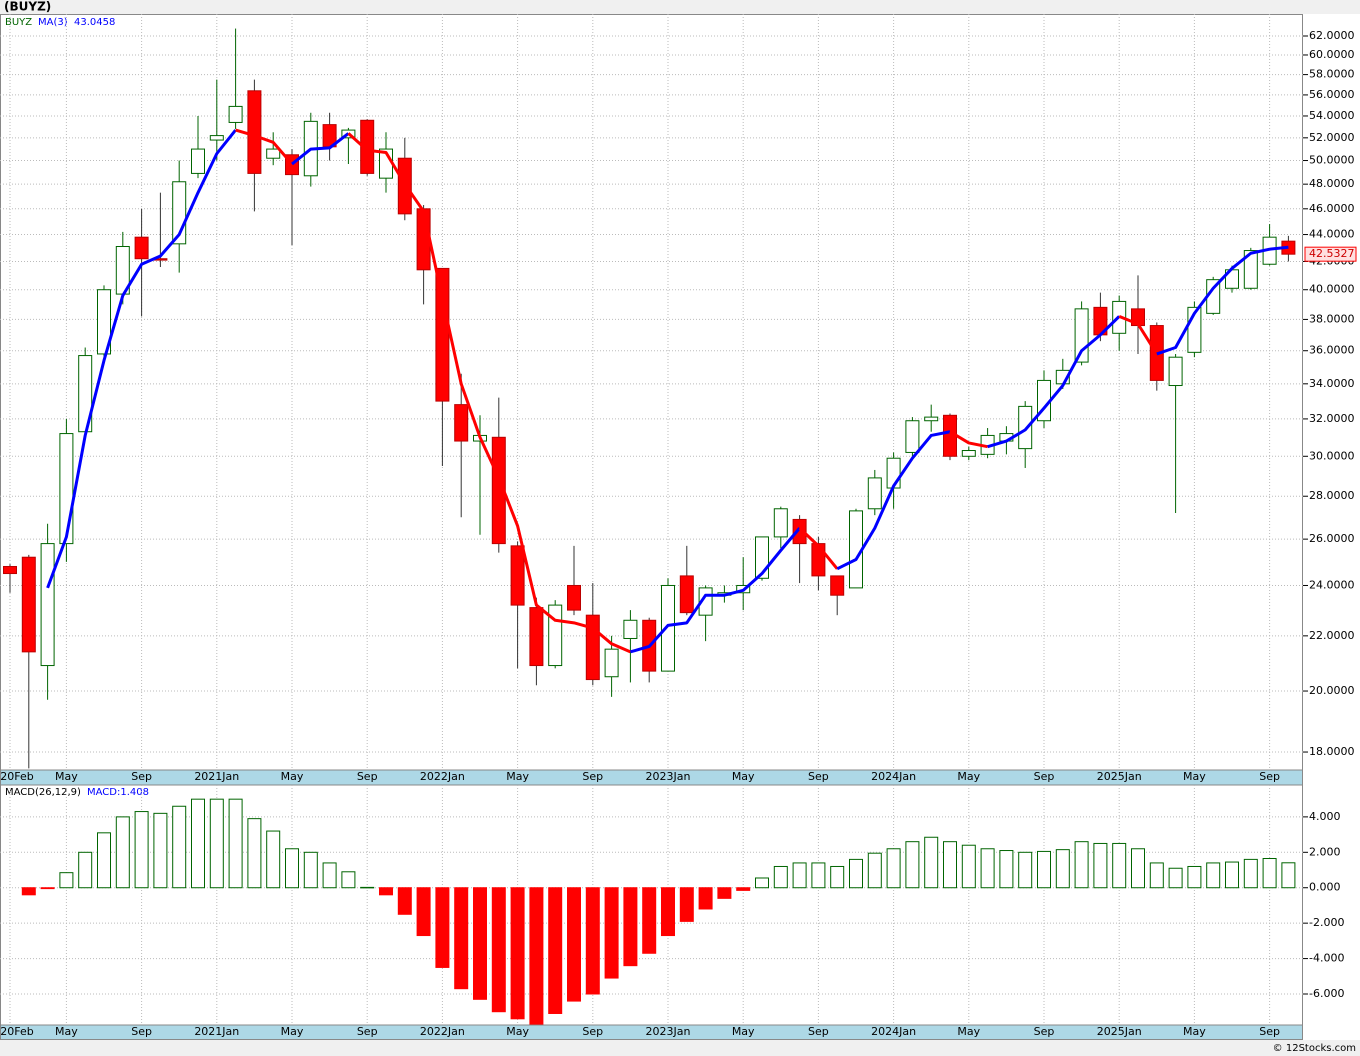  What do you see at coordinates (893, 776) in the screenshot?
I see `x-tick-label: 2024Jan` at bounding box center [893, 776].